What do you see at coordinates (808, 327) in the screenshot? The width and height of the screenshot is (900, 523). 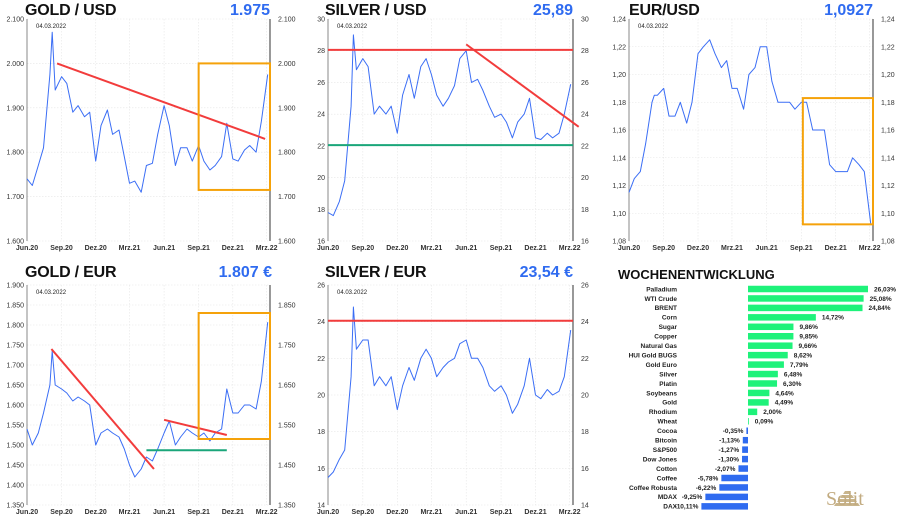 I see `bar-value-label: 9,86%` at bounding box center [808, 327].